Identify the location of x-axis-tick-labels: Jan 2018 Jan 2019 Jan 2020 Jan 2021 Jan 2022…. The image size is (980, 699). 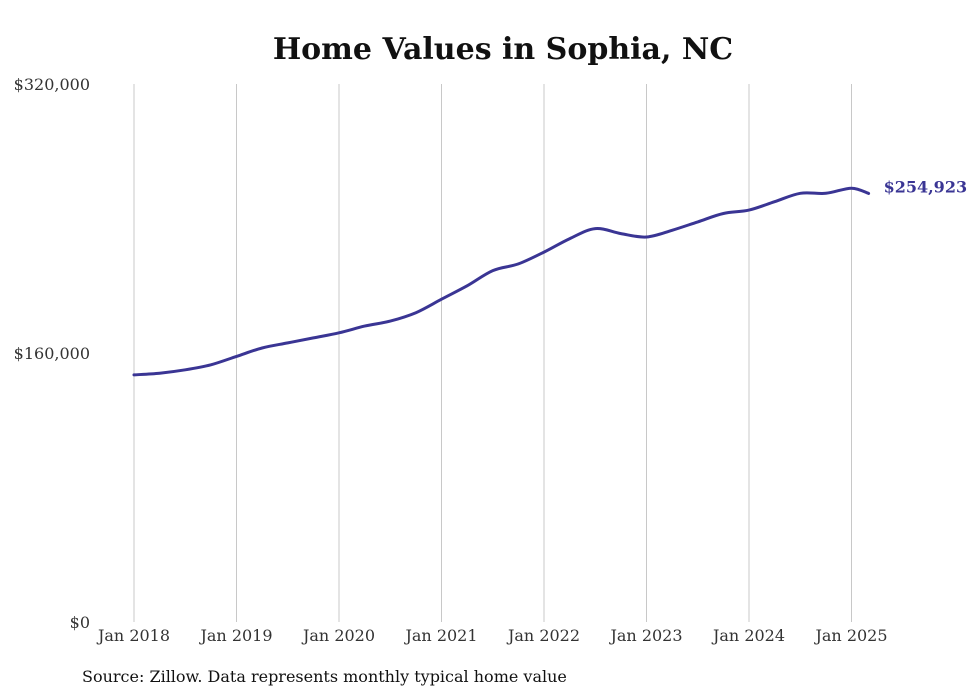
(492, 635).